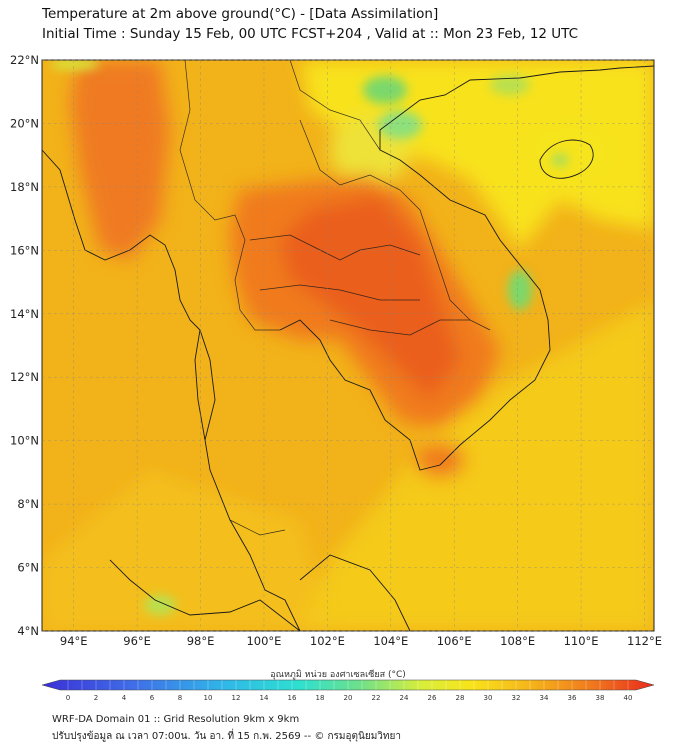 Image resolution: width=676 pixels, height=756 pixels. I want to click on latitude-label: 14°N, so click(24, 314).